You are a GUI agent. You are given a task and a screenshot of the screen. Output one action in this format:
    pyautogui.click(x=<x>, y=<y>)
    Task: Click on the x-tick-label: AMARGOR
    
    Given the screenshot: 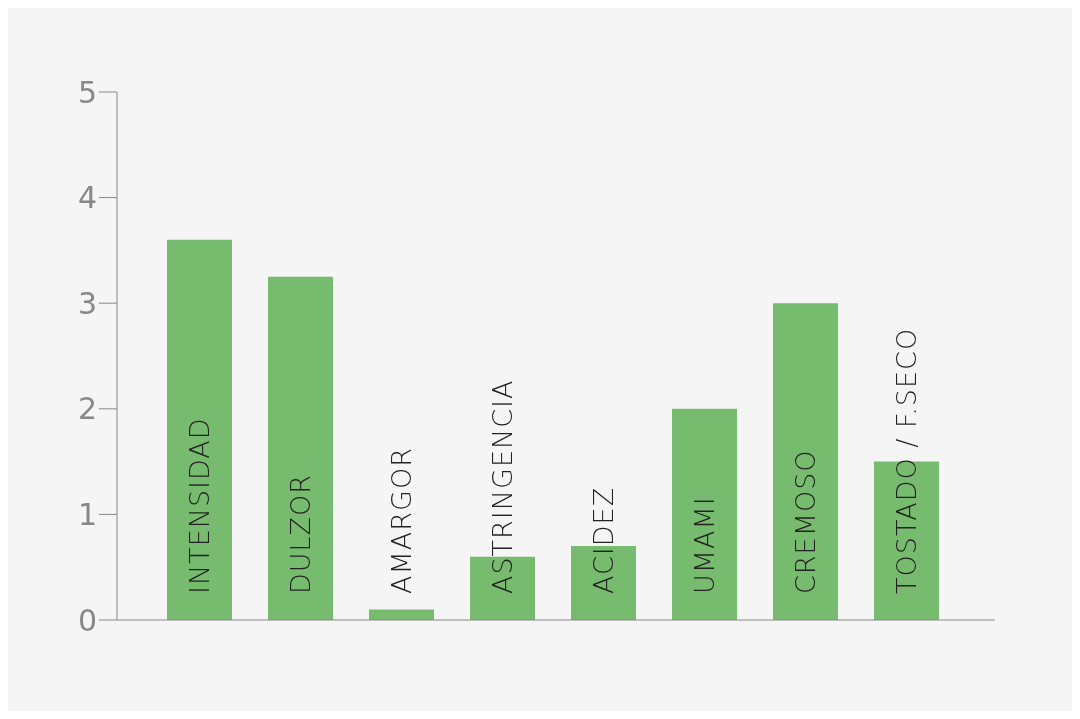 What is the action you would take?
    pyautogui.click(x=401, y=520)
    